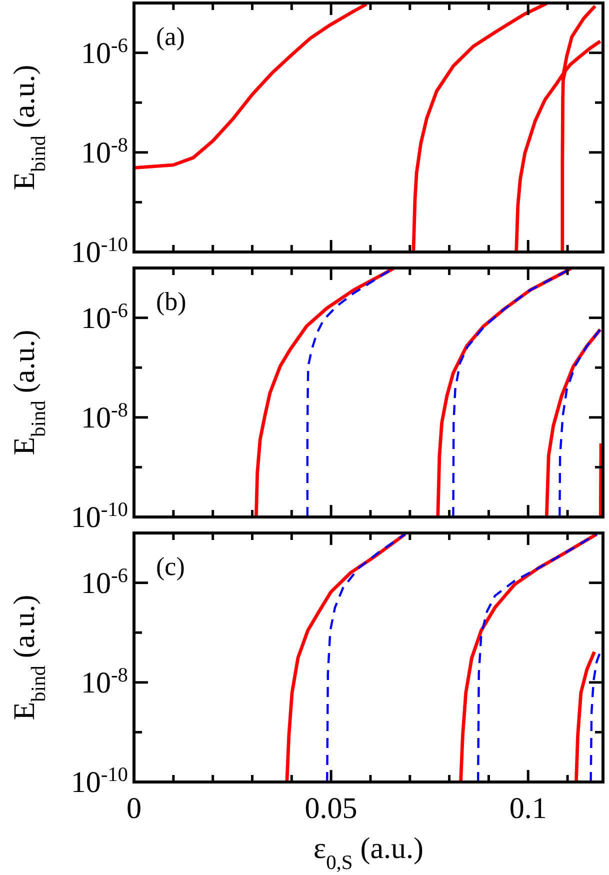 Image resolution: width=609 pixels, height=875 pixels. Describe the element at coordinates (170, 36) in the screenshot. I see `annotation: (a)` at that location.